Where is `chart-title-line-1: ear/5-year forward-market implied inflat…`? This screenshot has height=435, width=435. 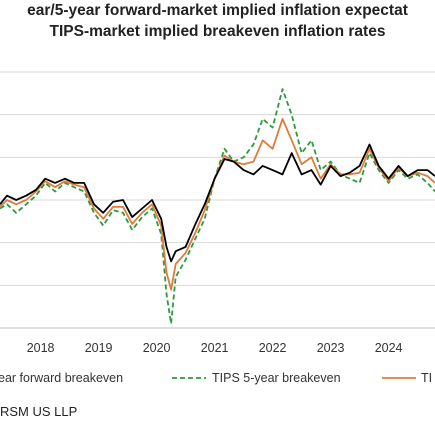 chart-title-line-1: ear/5-year forward-market implied inflat… is located at coordinates (217, 10).